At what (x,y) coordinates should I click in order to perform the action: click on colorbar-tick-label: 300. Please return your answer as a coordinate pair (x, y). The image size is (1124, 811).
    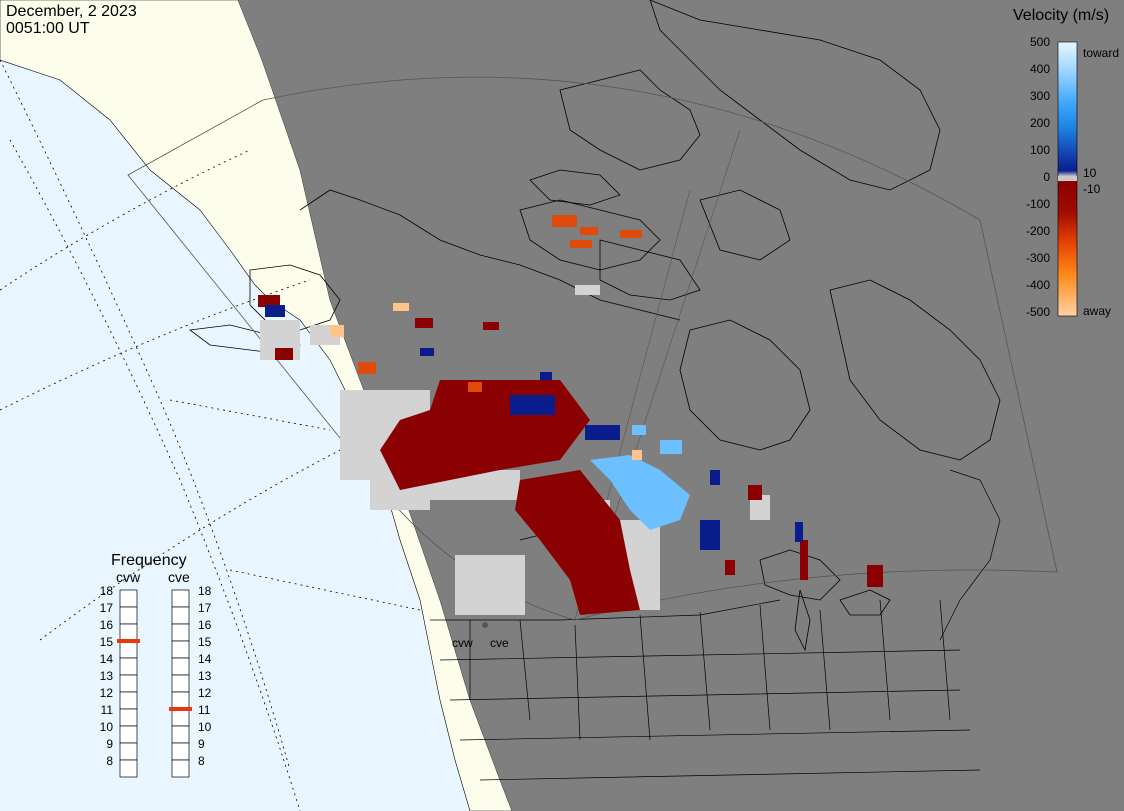
    Looking at the image, I should click on (1040, 96).